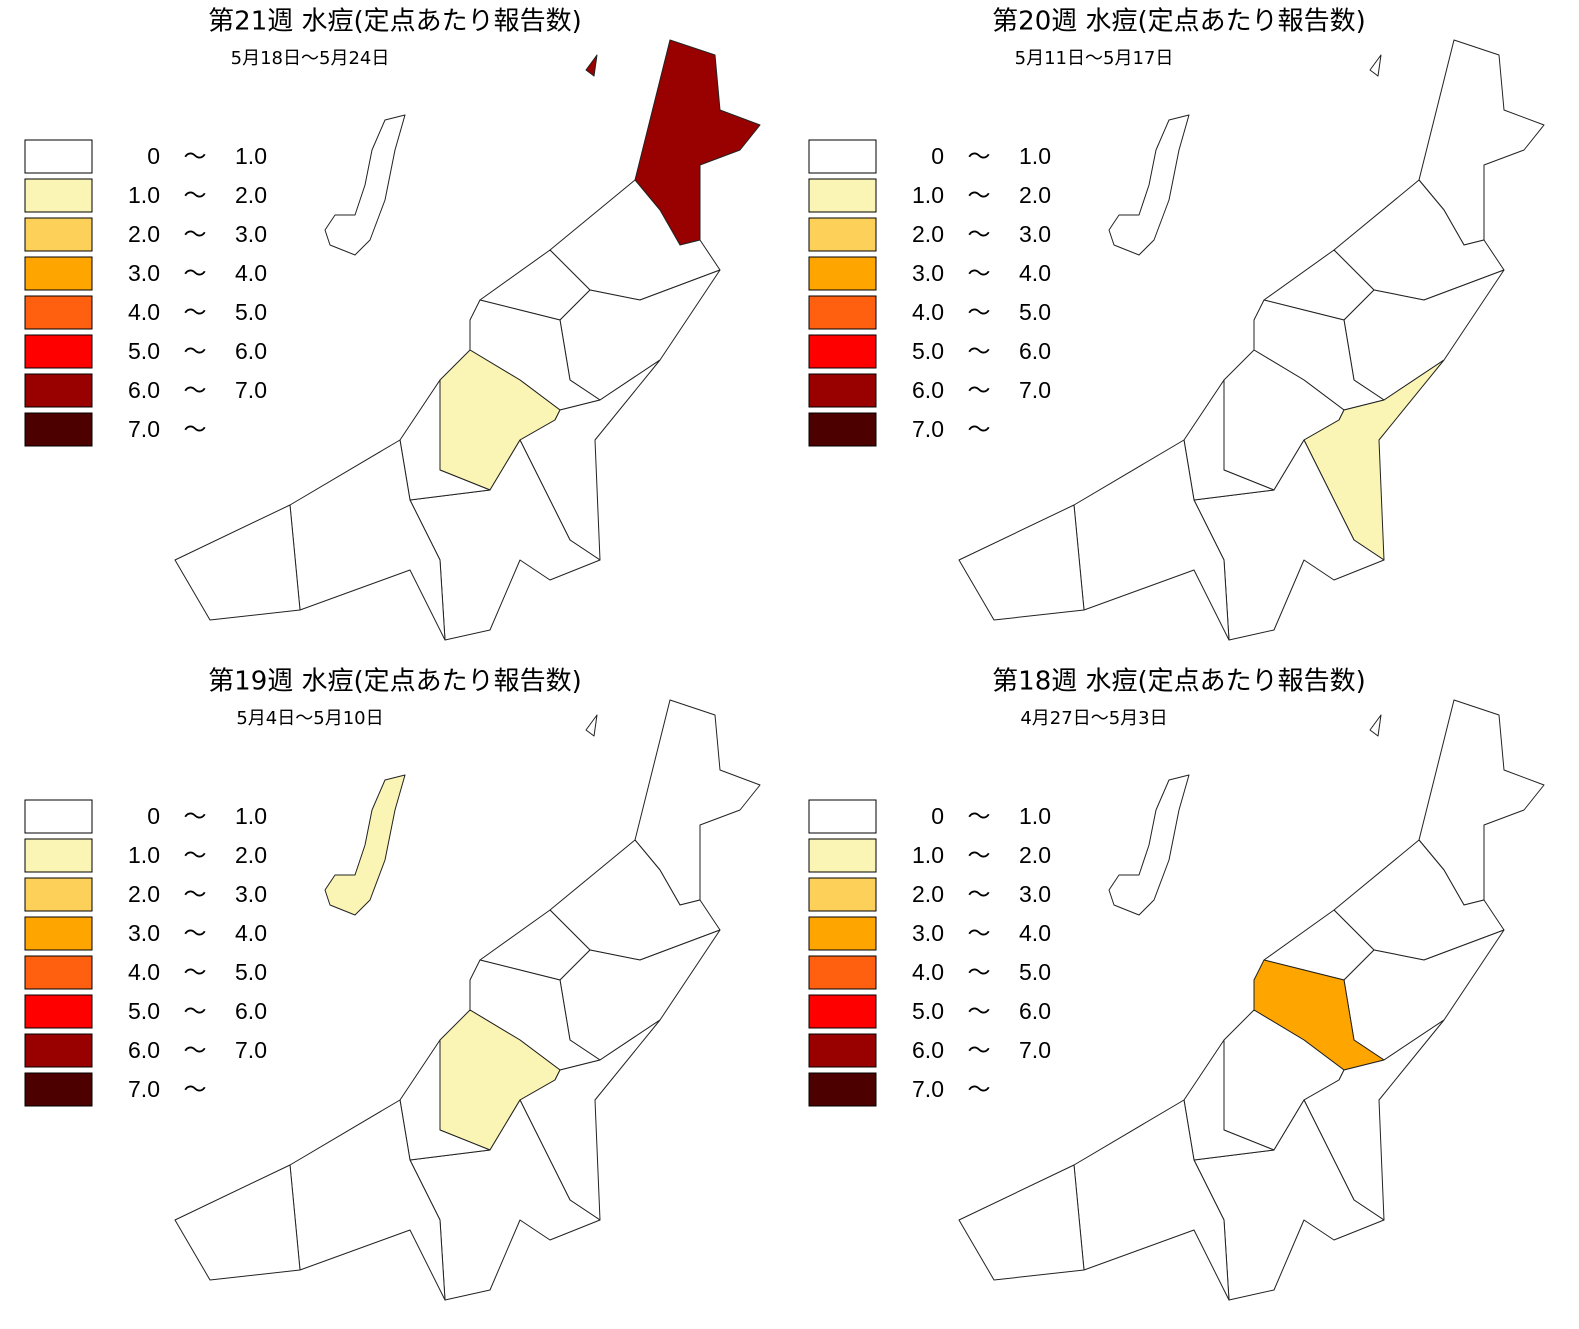  I want to click on panel-title: 第21週 水痘(定点あたり報告数), so click(395, 22).